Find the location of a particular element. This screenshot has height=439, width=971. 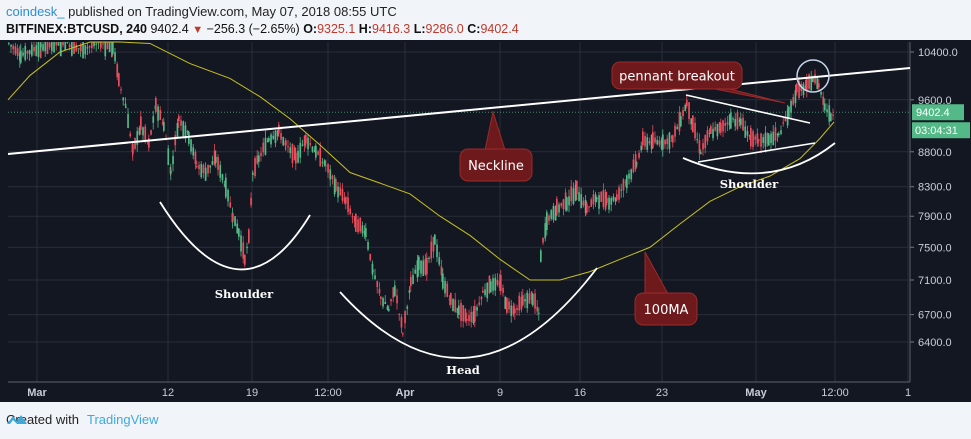

time-axis-label: May is located at coordinates (756, 393).